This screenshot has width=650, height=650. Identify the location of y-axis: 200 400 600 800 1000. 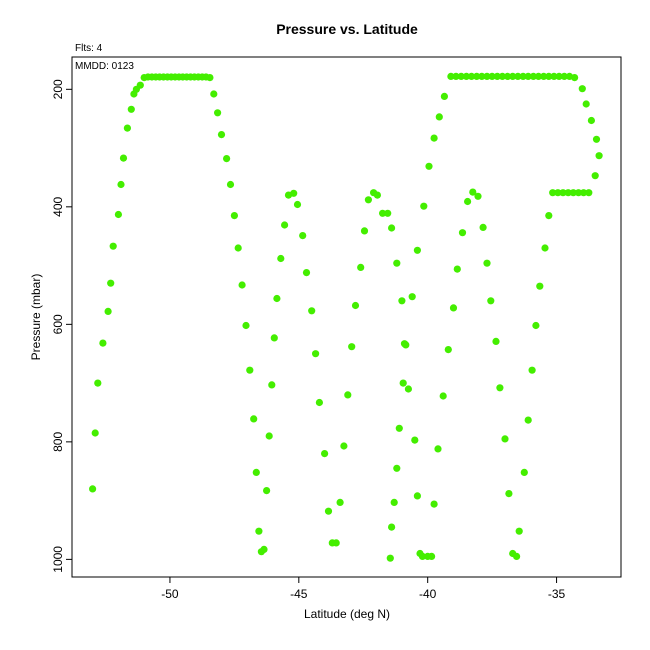
(62, 326).